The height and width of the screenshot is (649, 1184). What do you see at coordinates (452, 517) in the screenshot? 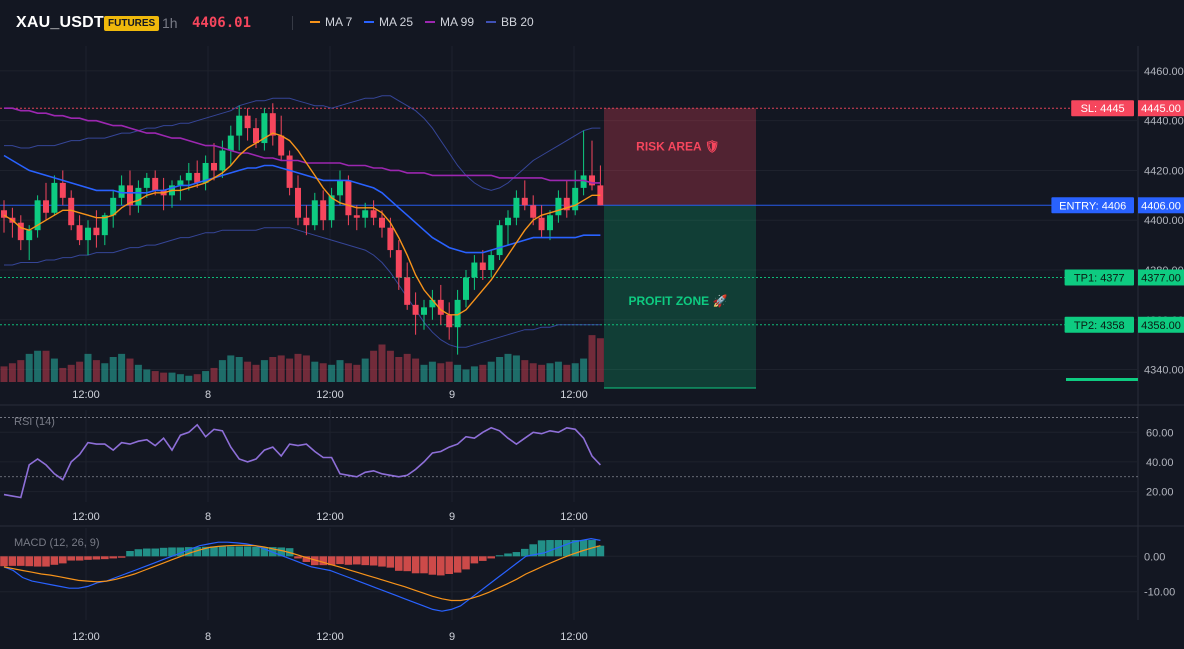
I see `x-tick-label: 9` at bounding box center [452, 517].